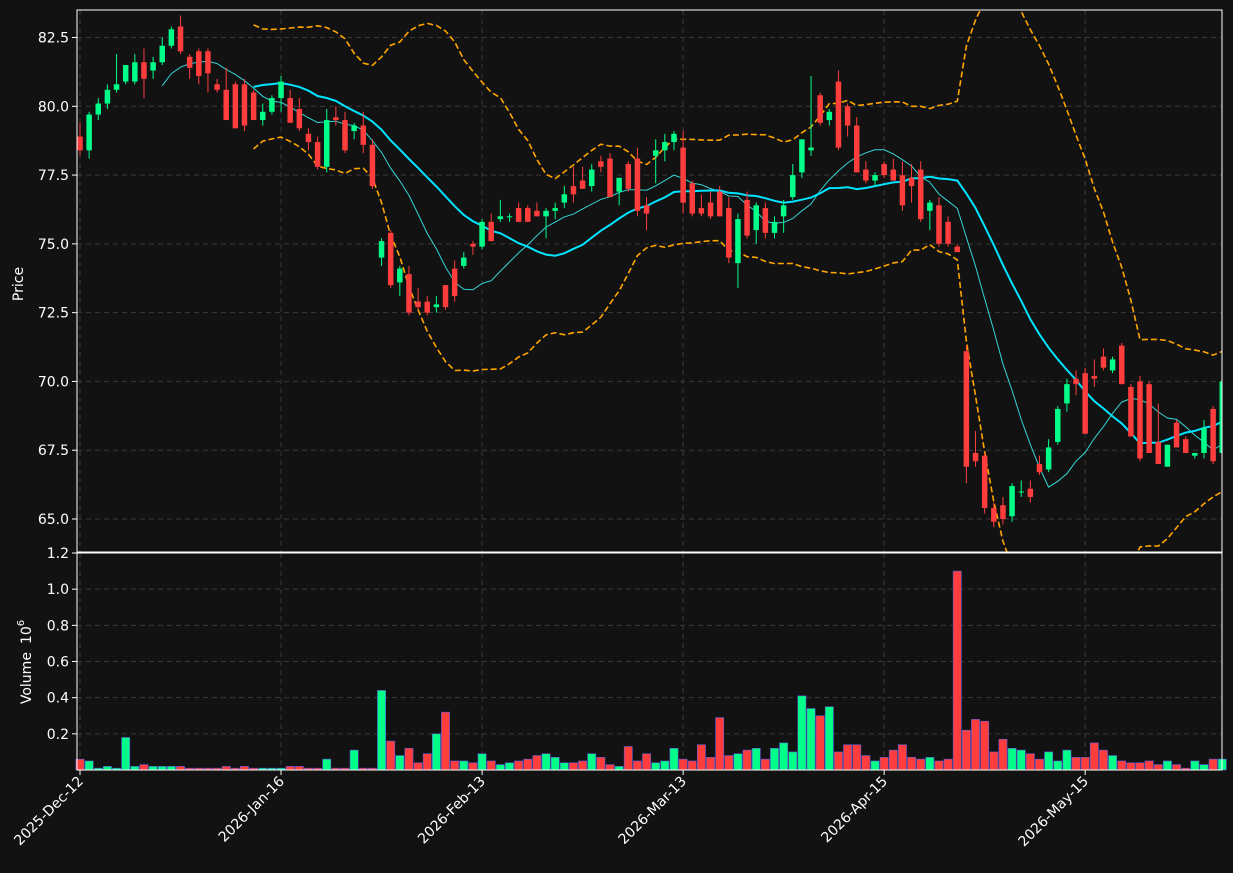 This screenshot has width=1233, height=873. Describe the element at coordinates (53, 245) in the screenshot. I see `price-tick-label: 75.0` at that location.